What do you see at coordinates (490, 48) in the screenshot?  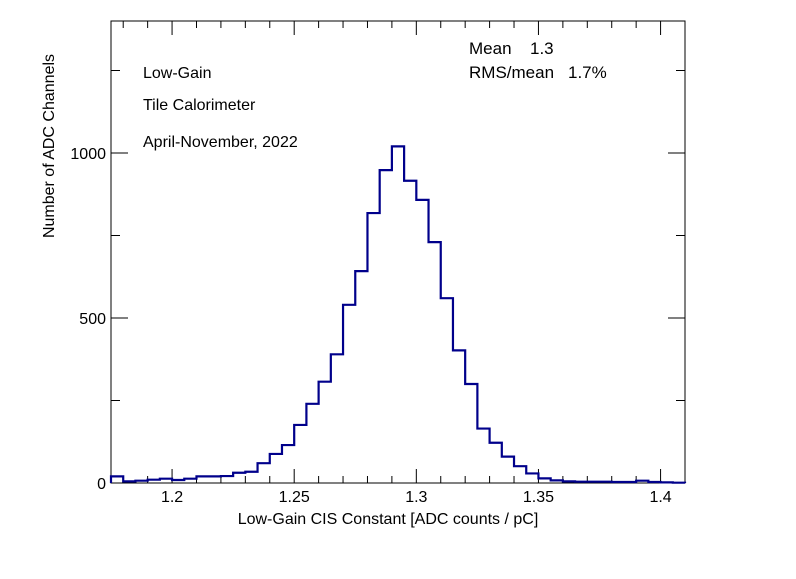 I see `stats-mean-label: Mean` at bounding box center [490, 48].